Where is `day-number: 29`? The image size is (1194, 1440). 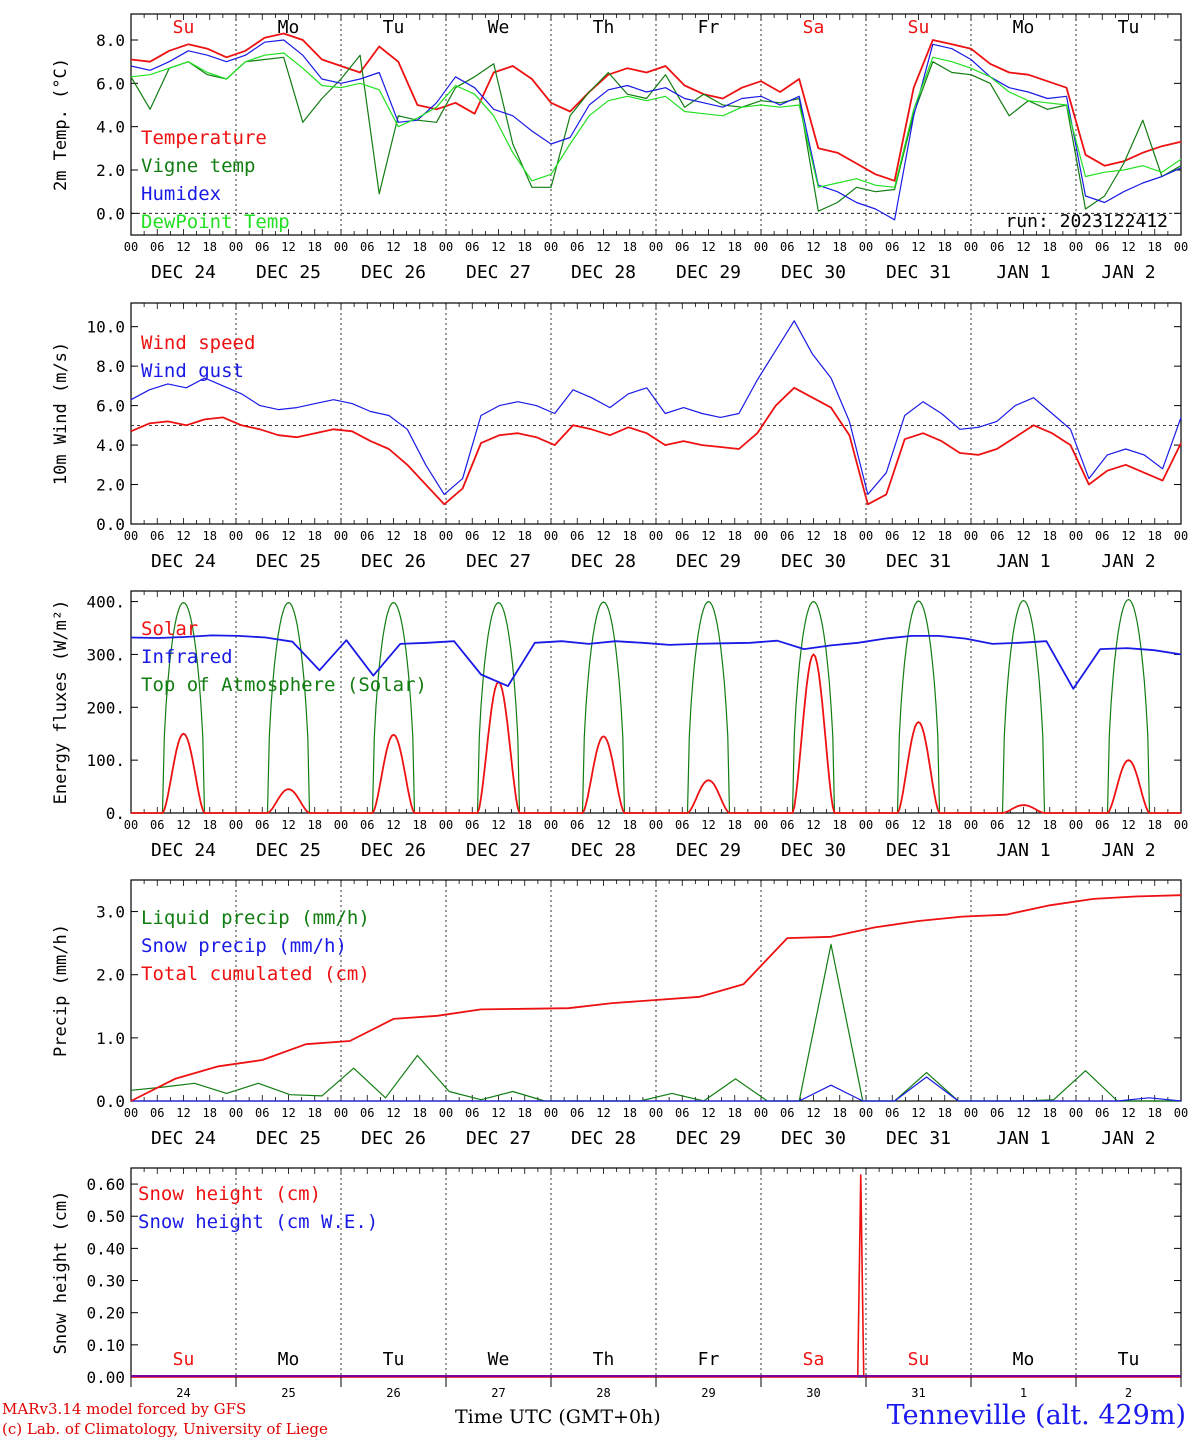 day-number: 29 is located at coordinates (708, 1393).